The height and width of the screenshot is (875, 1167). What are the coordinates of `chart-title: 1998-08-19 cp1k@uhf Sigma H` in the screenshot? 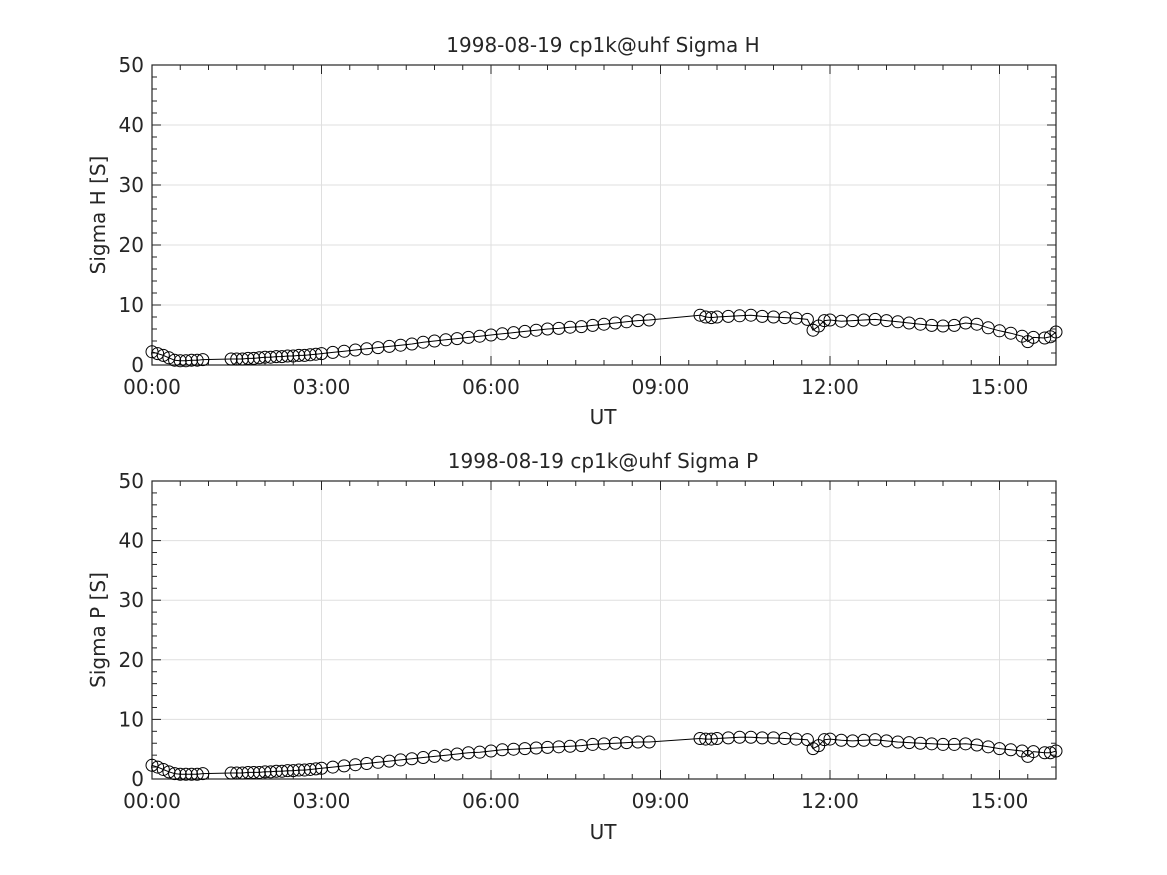 It's located at (602, 45).